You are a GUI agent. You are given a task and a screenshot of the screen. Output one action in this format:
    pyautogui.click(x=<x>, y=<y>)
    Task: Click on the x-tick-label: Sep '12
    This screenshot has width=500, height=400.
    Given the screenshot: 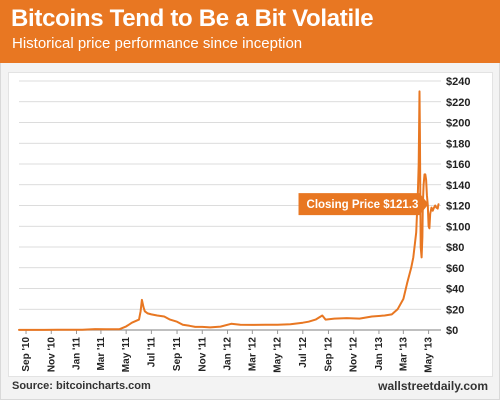 What is the action you would take?
    pyautogui.click(x=328, y=354)
    